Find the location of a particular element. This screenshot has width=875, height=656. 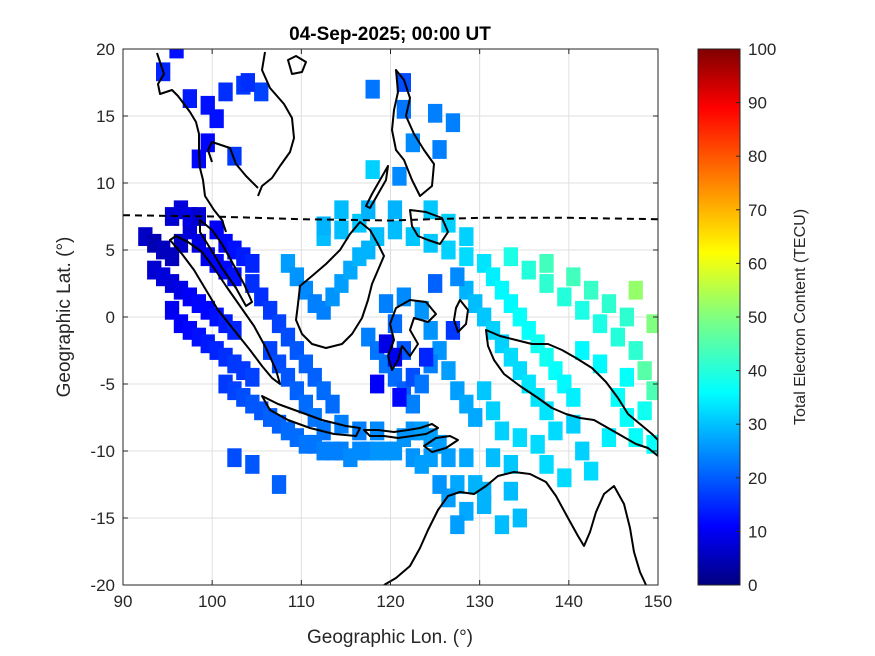

coastline-new-guinea is located at coordinates (571, 393).